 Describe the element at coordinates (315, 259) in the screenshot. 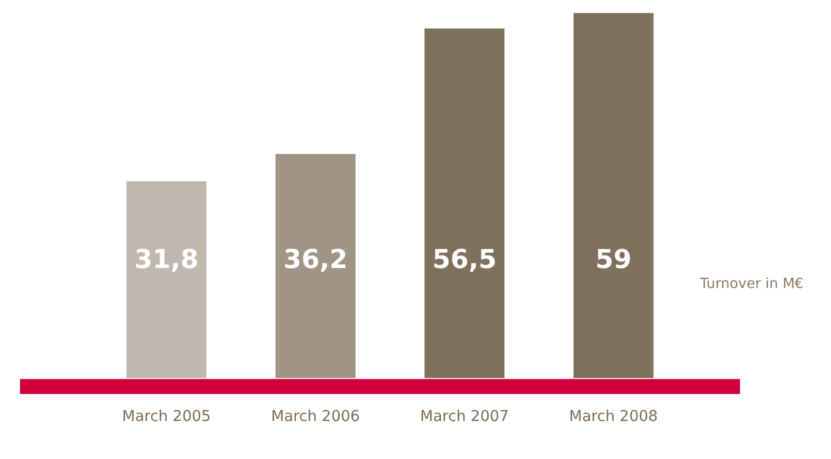

I see `data-label: 36,2` at that location.